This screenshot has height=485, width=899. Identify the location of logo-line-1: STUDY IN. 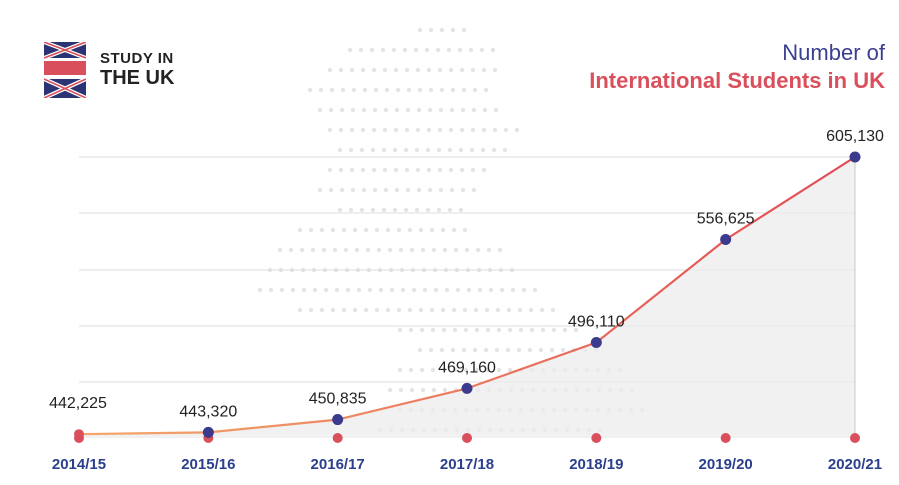
(137, 58).